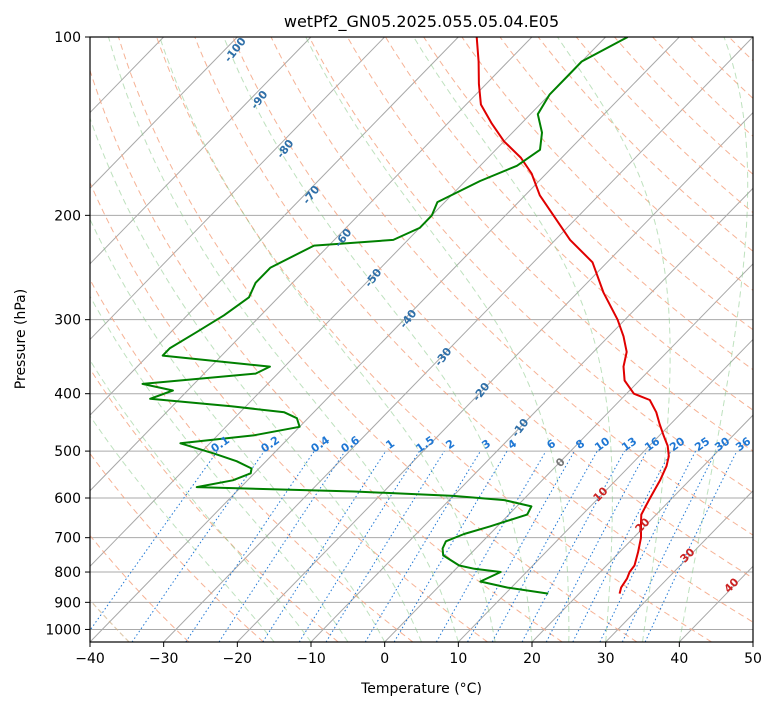  I want to click on y-tick-label: 700, so click(67, 539).